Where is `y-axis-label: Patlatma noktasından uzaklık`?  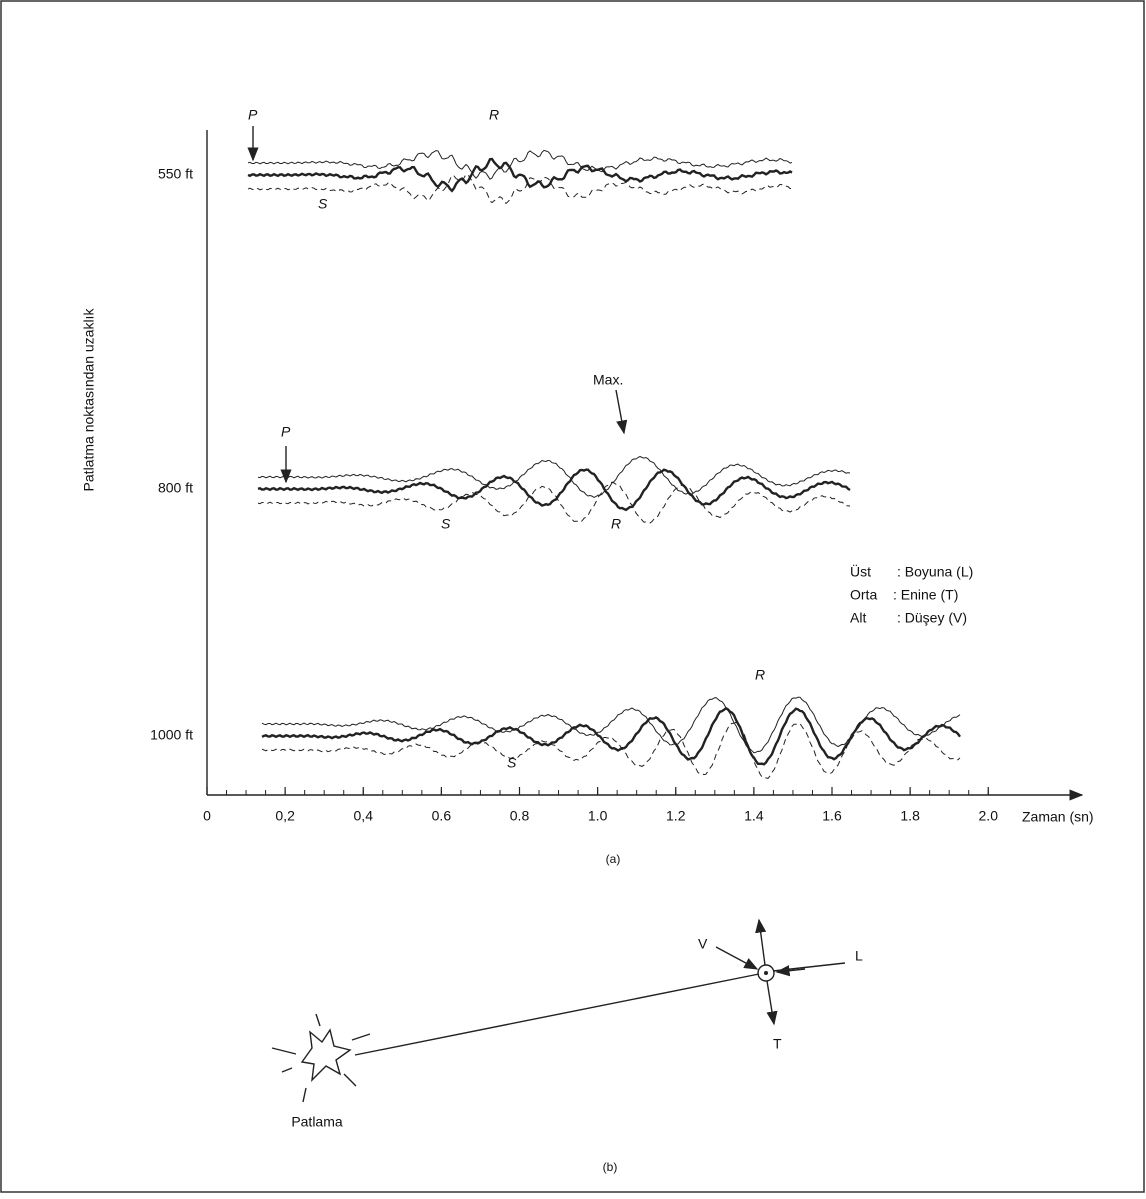 y-axis-label: Patlatma noktasından uzaklık is located at coordinates (89, 400).